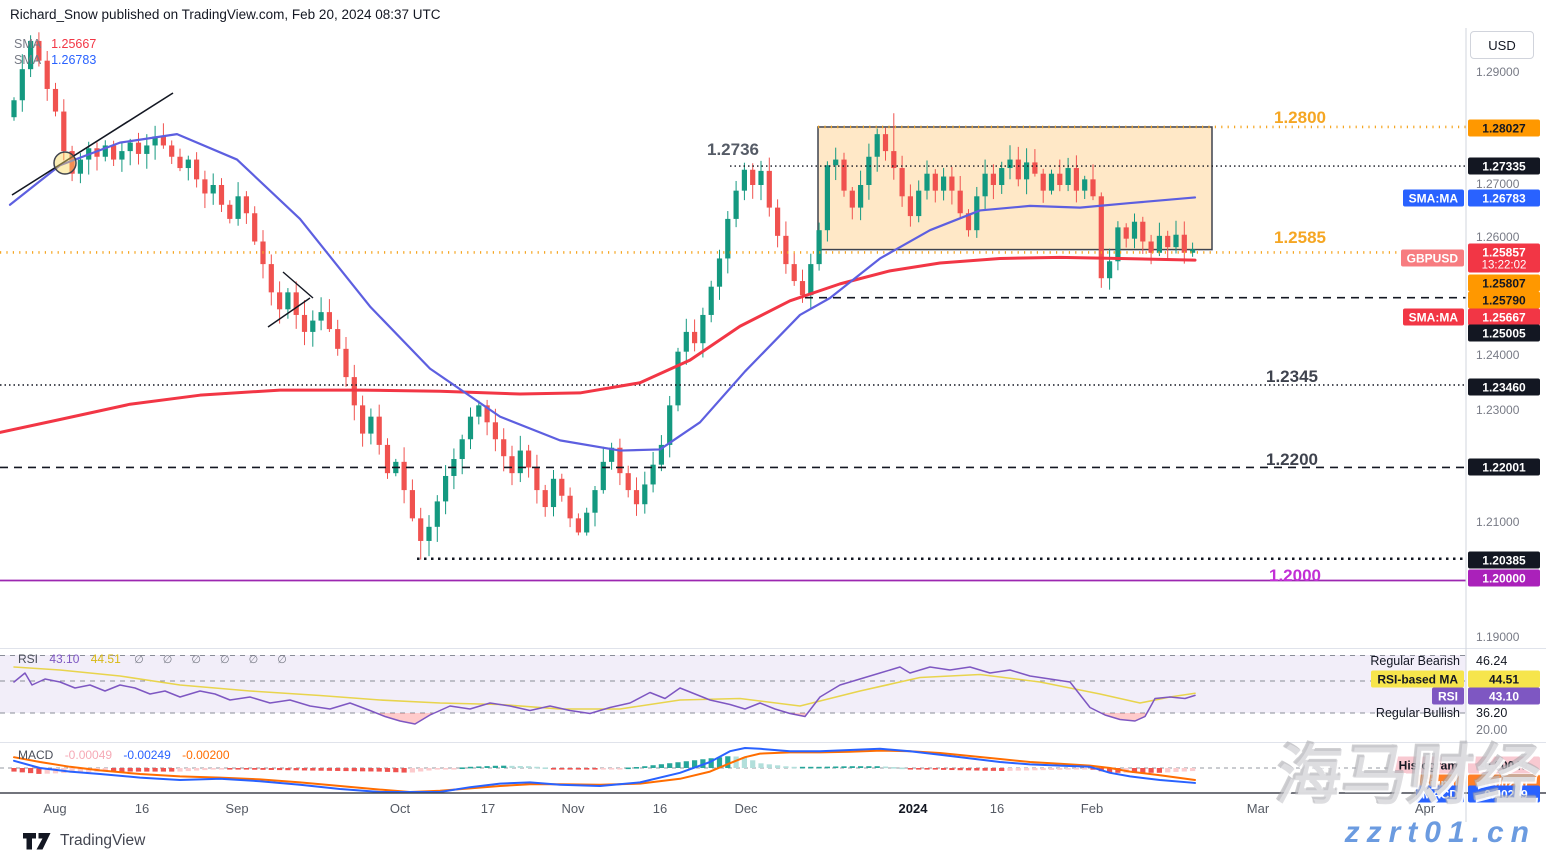 The height and width of the screenshot is (857, 1546). I want to click on level-label: 1.2736, so click(733, 149).